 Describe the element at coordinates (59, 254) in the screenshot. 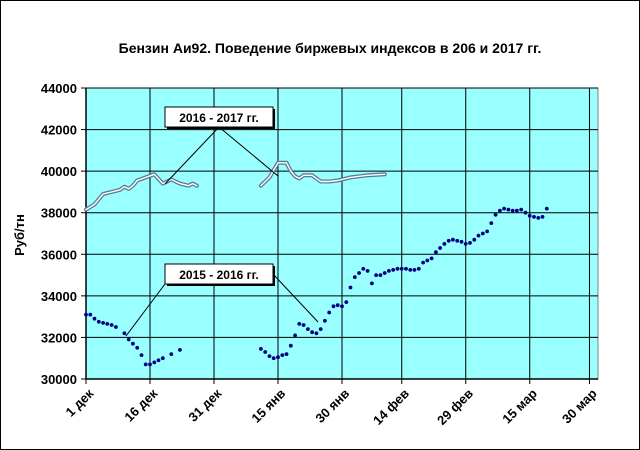

I see `y-tick-label: 36000` at that location.